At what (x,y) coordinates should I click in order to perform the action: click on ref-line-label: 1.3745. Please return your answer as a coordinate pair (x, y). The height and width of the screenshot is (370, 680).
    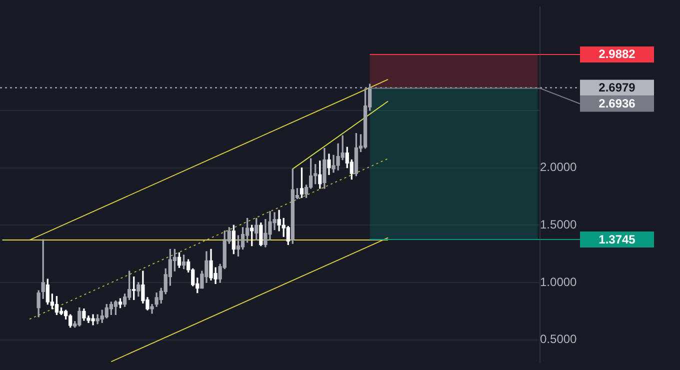
    Looking at the image, I should click on (617, 239).